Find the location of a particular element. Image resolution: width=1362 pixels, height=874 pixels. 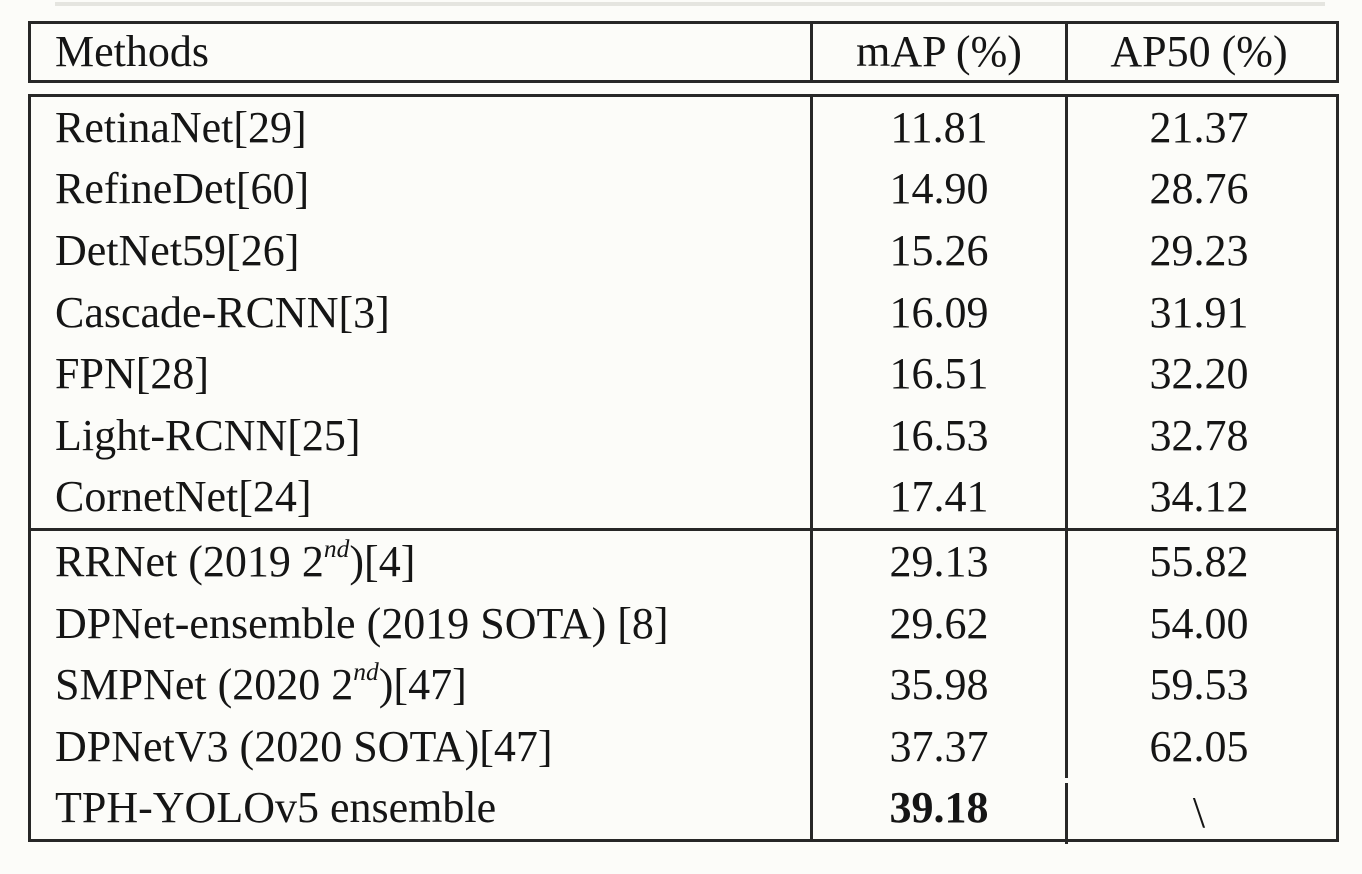

table-row: DetNet59[26] 15.26 29.23 is located at coordinates (683, 251).